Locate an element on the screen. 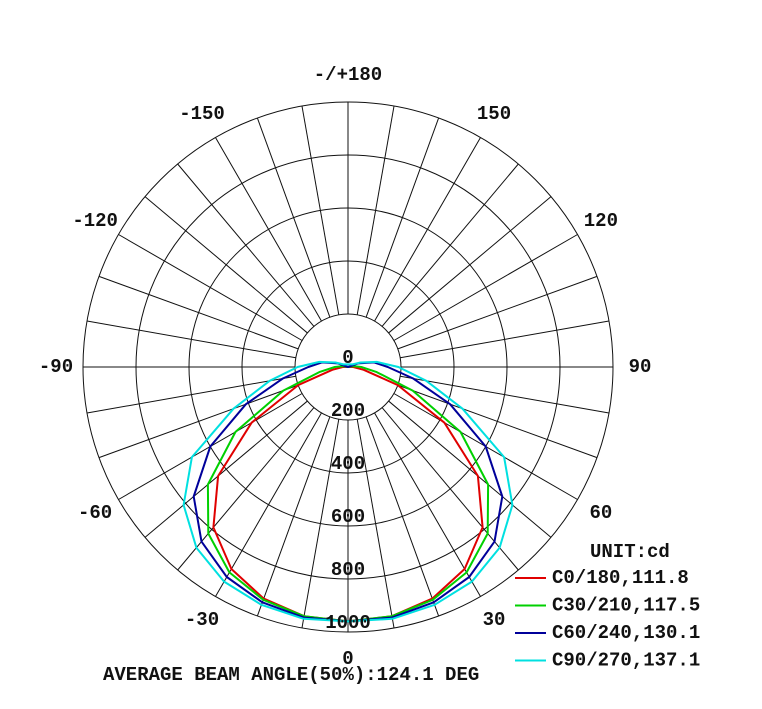  angle-tick-label: -120 is located at coordinates (95, 221).